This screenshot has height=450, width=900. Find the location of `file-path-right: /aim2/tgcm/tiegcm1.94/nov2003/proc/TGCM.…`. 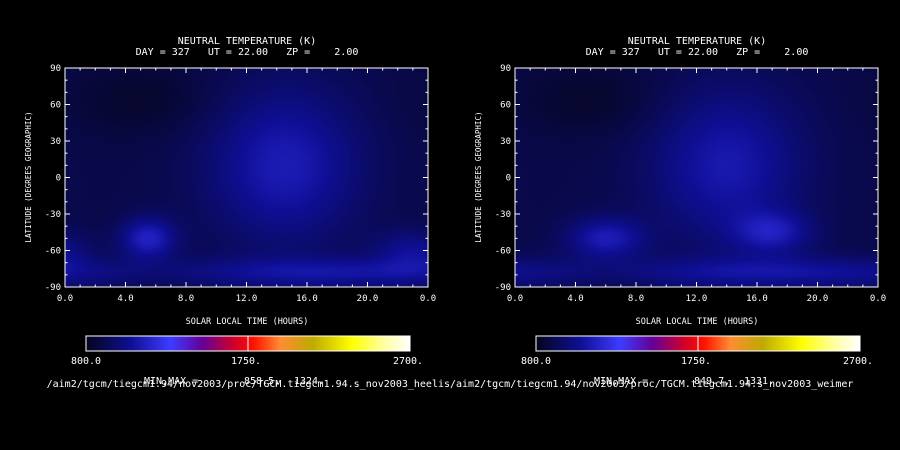

file-path-right: /aim2/tgcm/tiegcm1.94/nov2003/proc/TGCM.… is located at coordinates (652, 384).